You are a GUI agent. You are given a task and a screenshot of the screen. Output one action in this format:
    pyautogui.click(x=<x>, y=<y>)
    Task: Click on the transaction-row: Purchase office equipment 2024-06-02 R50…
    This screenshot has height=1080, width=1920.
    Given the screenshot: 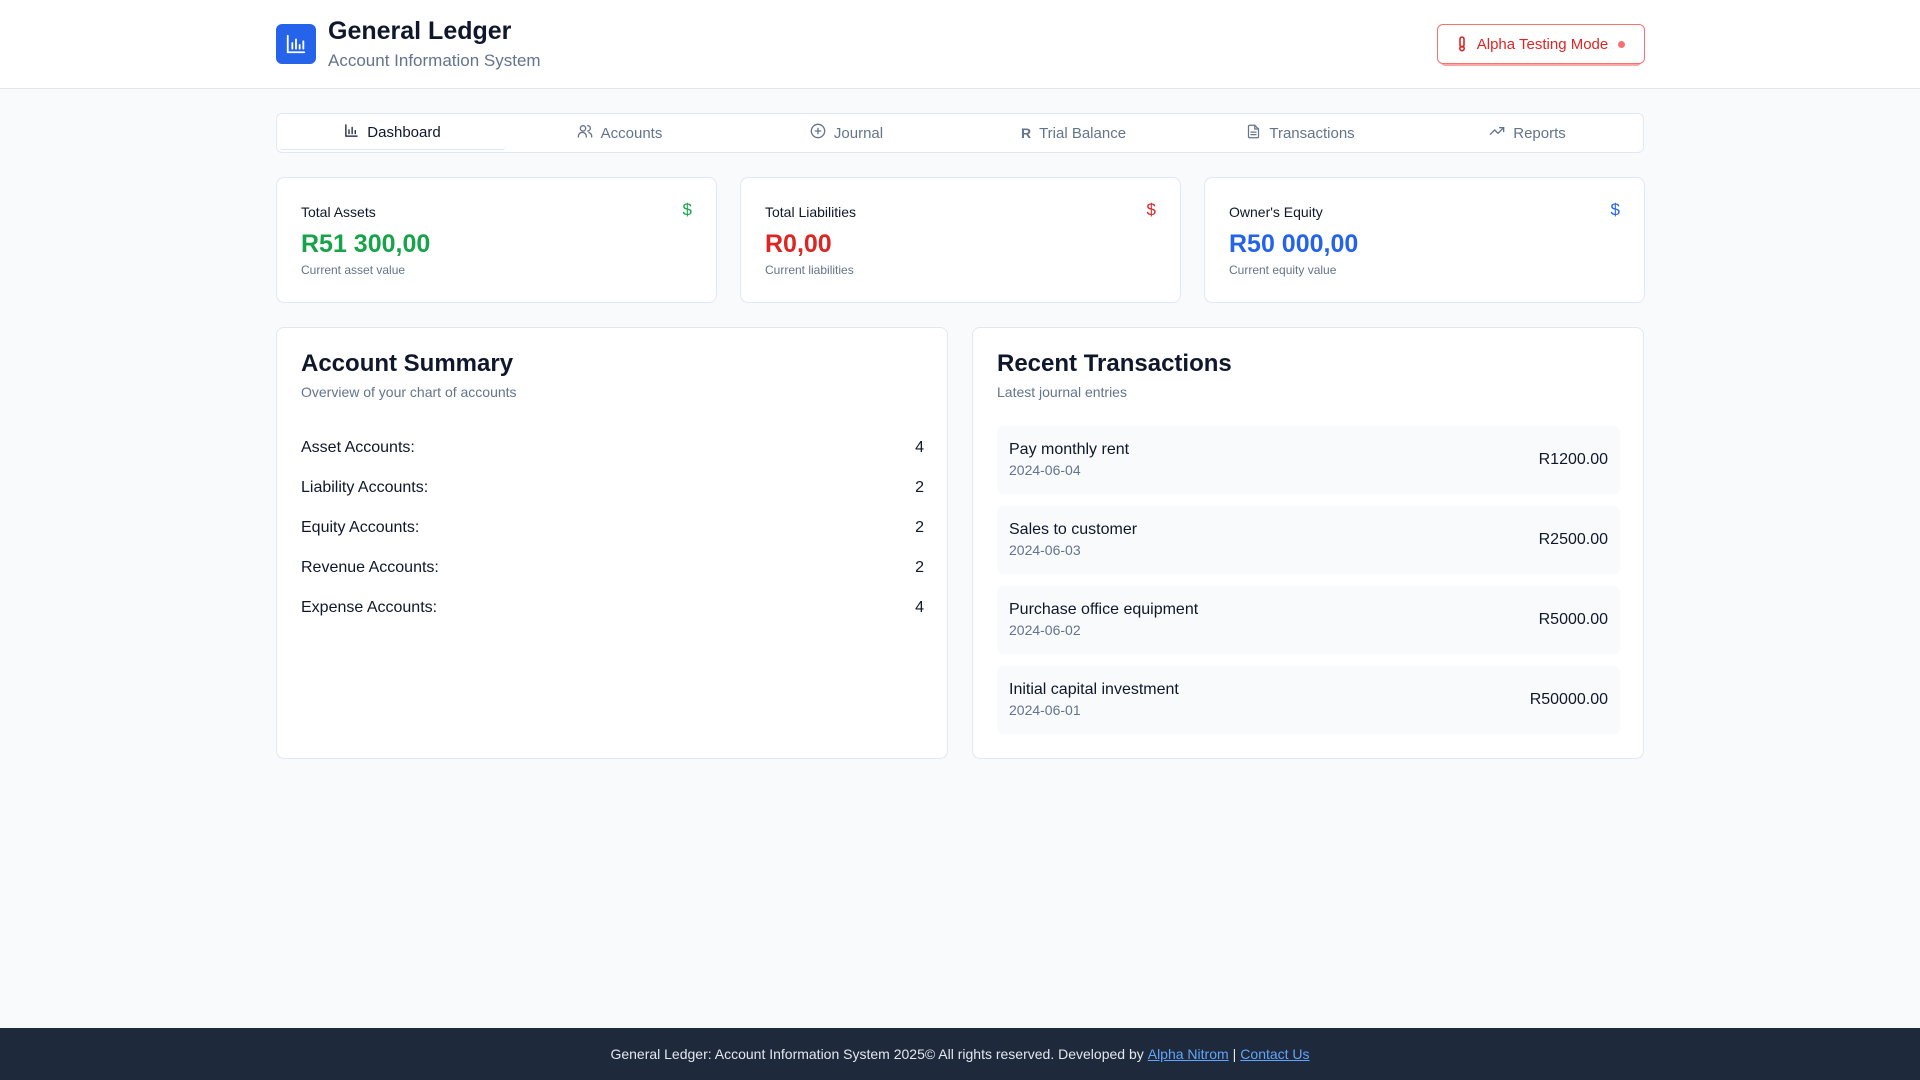 What is the action you would take?
    pyautogui.click(x=1308, y=620)
    